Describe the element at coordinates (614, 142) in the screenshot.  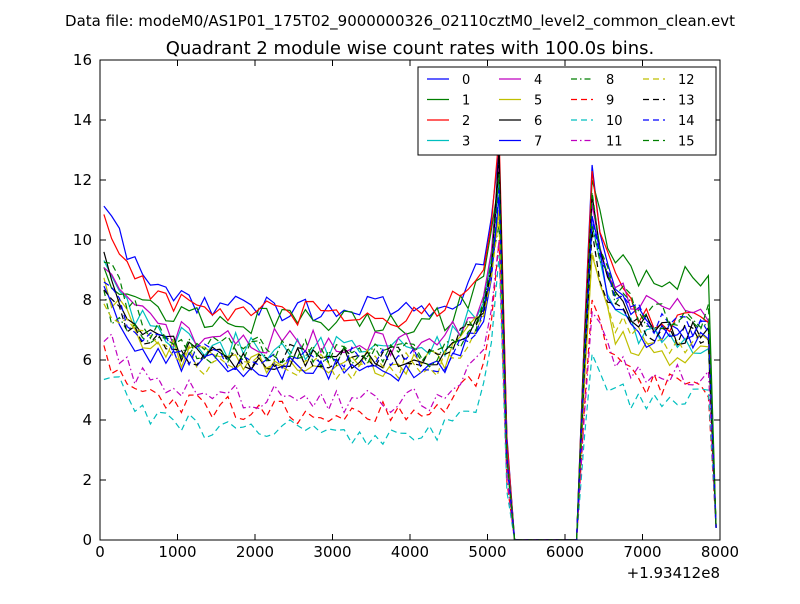
I see `legend-label-11: 11` at that location.